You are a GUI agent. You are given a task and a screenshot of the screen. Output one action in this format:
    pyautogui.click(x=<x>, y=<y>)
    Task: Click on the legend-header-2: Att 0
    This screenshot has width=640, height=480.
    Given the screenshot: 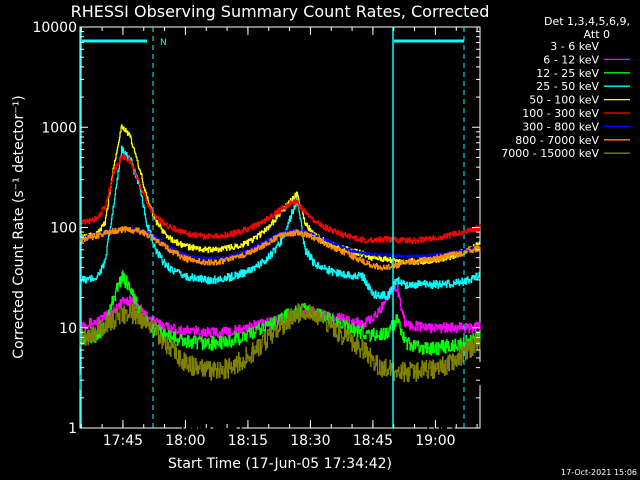 What is the action you would take?
    pyautogui.click(x=597, y=34)
    